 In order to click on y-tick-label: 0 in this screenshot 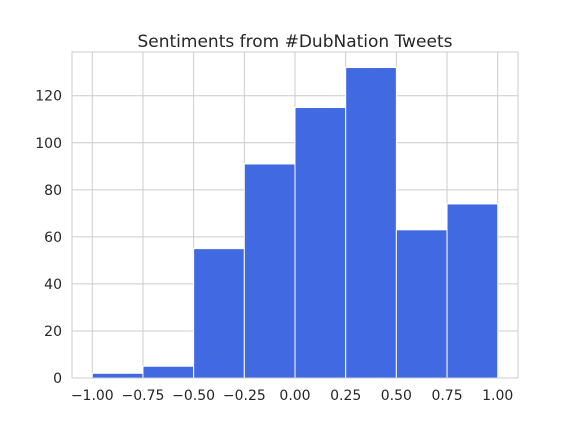, I will do `click(57, 379)`.